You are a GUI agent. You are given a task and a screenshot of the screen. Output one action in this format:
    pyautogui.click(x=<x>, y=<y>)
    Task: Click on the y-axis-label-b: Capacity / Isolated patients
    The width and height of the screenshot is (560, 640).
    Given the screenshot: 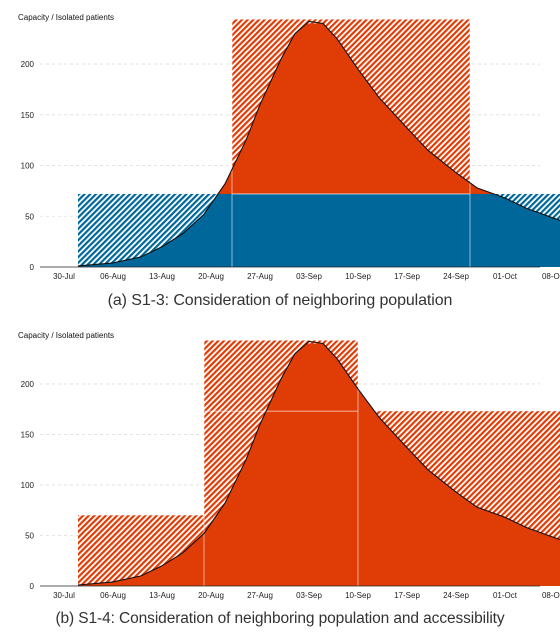 What is the action you would take?
    pyautogui.click(x=66, y=335)
    